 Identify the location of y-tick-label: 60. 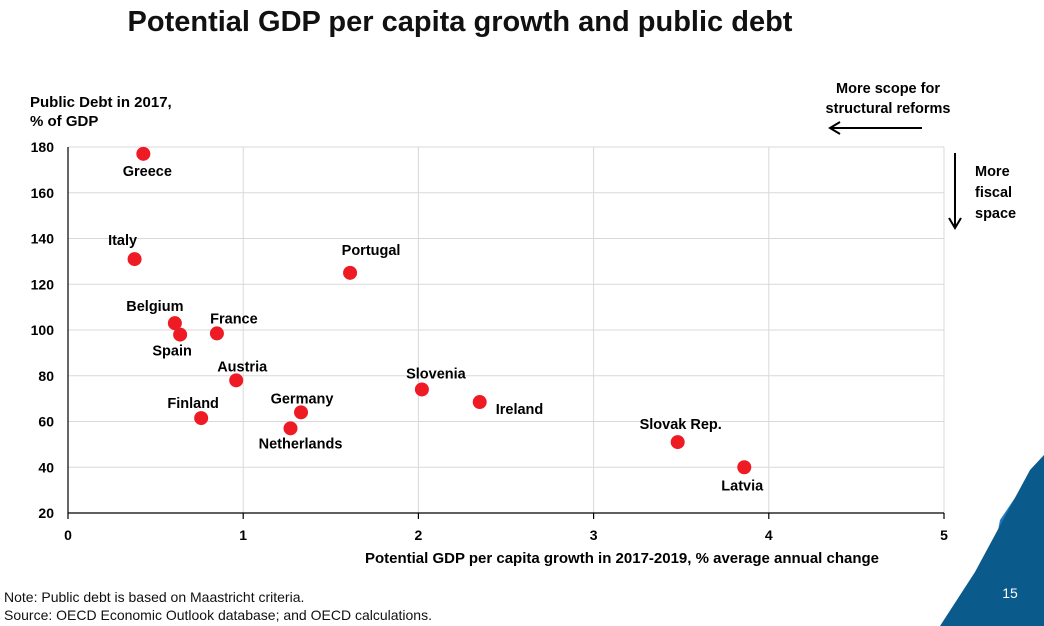
(46, 422).